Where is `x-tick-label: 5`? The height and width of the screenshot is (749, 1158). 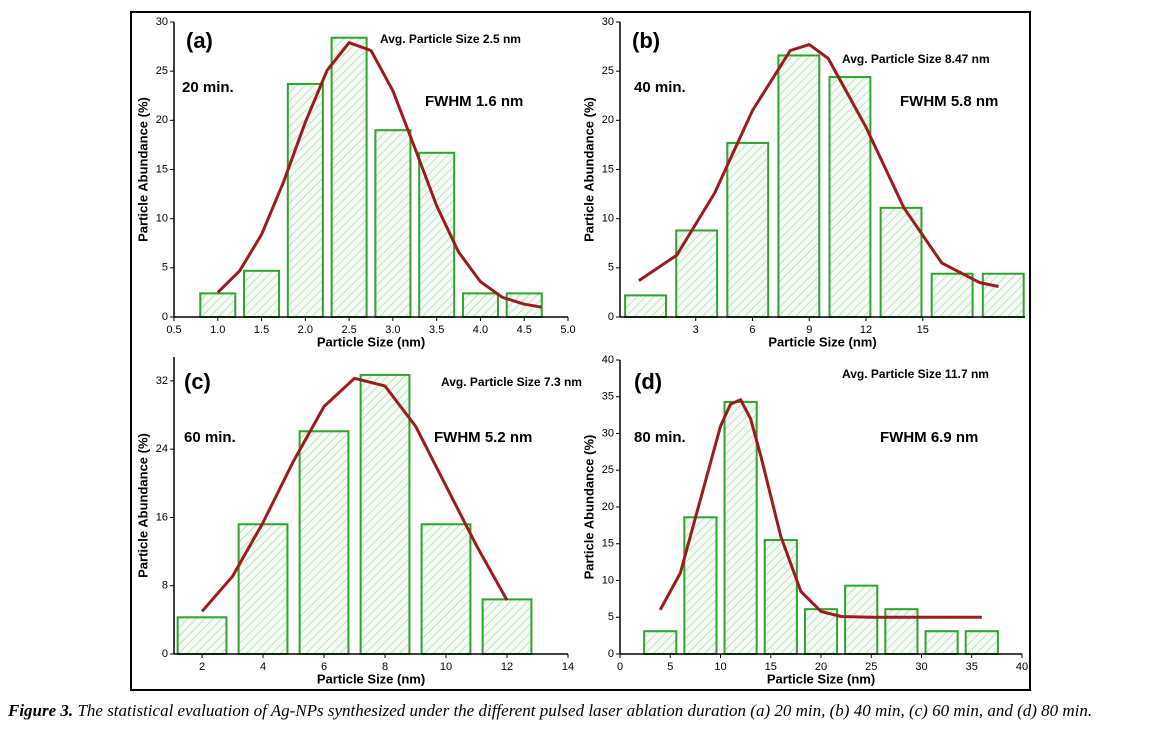 x-tick-label: 5 is located at coordinates (670, 667).